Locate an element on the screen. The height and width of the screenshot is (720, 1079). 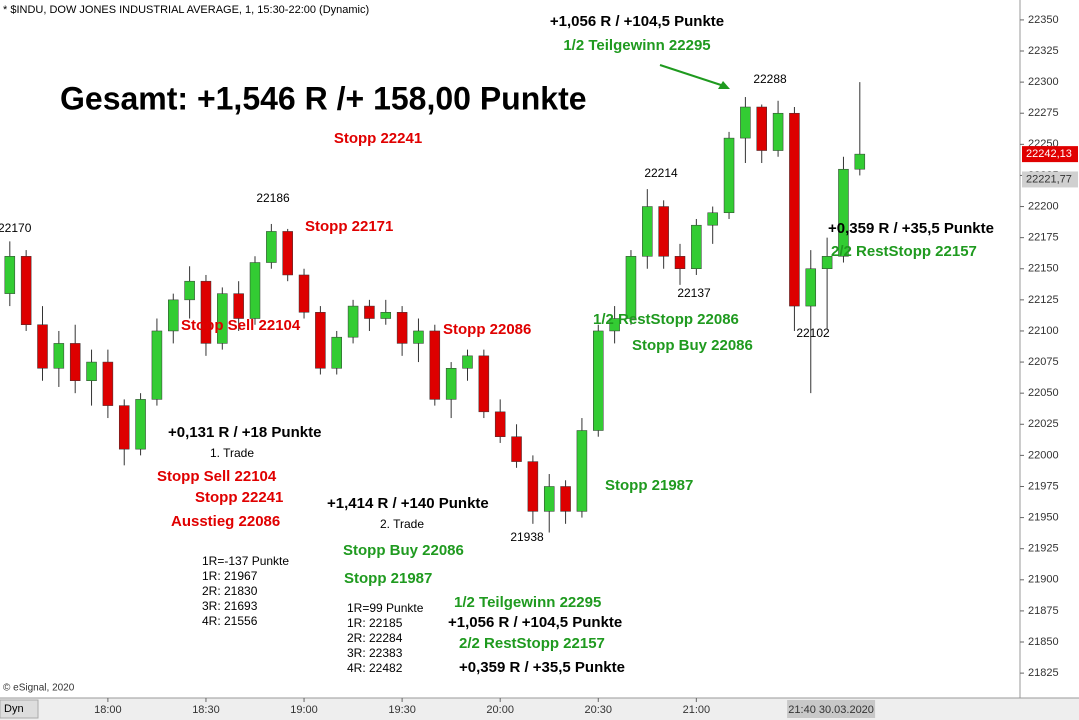
annotation: +0,131 R / +18 Punkte is located at coordinates (244, 432).